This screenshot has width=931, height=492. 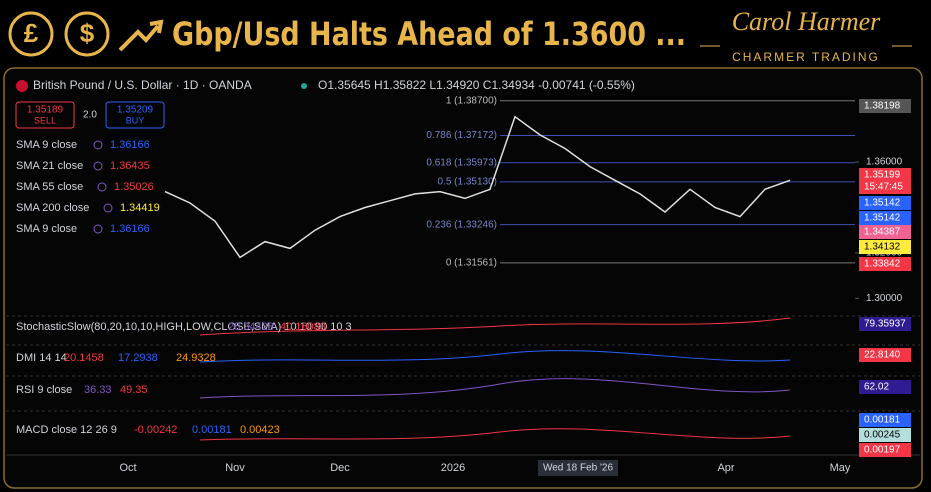 What do you see at coordinates (303, 327) in the screenshot?
I see `indicator-value: 40.16083` at bounding box center [303, 327].